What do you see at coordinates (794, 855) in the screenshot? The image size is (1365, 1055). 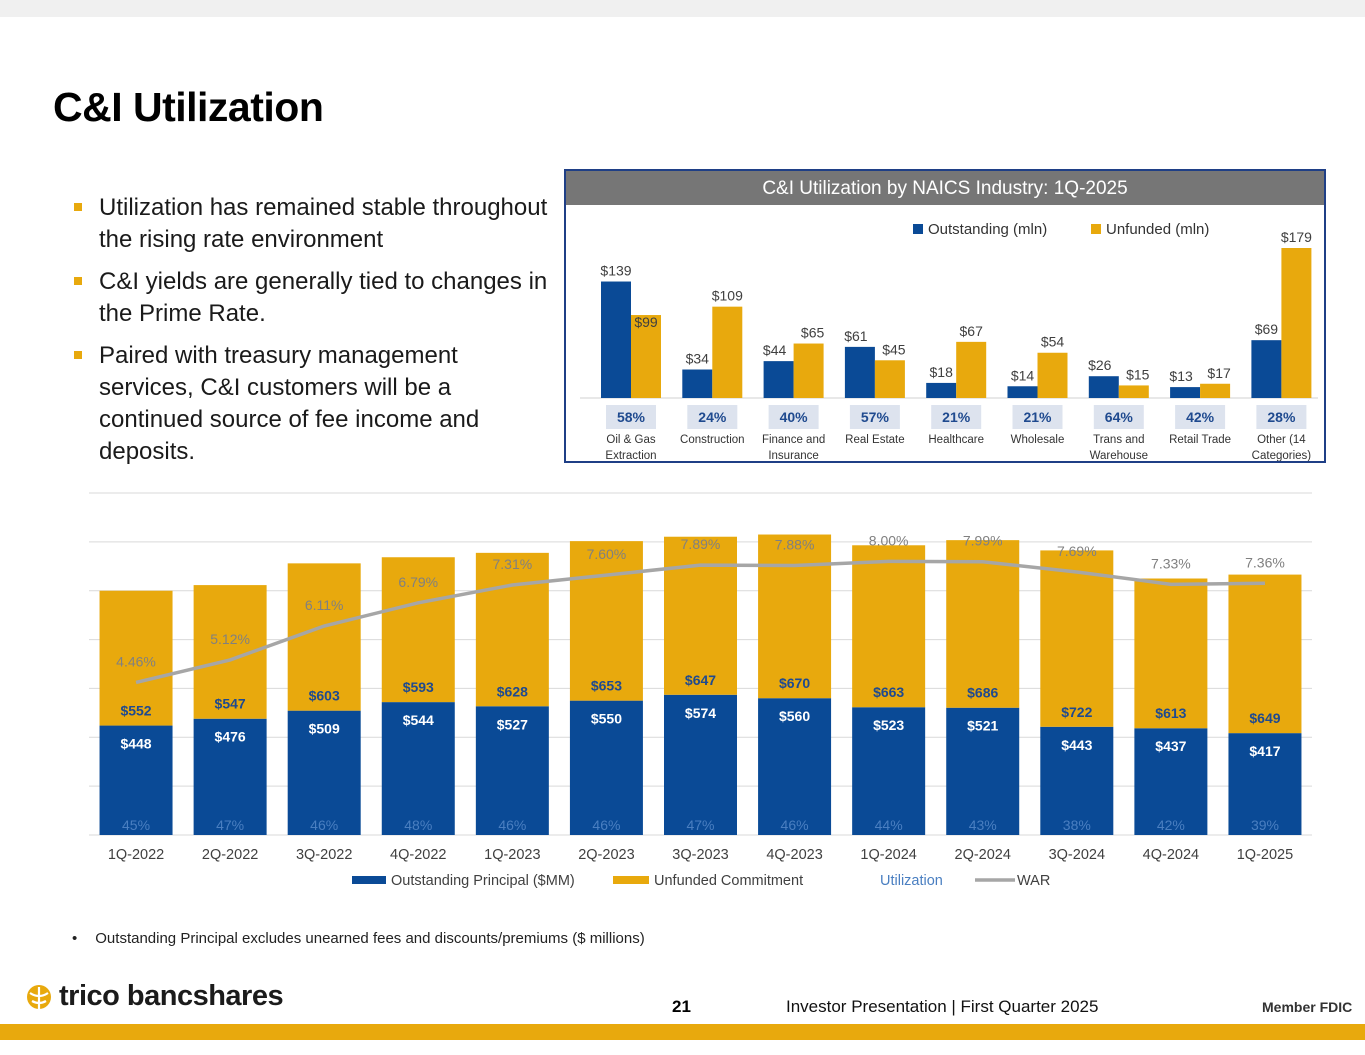 I see `x-tick-label: 4Q-2023` at bounding box center [794, 855].